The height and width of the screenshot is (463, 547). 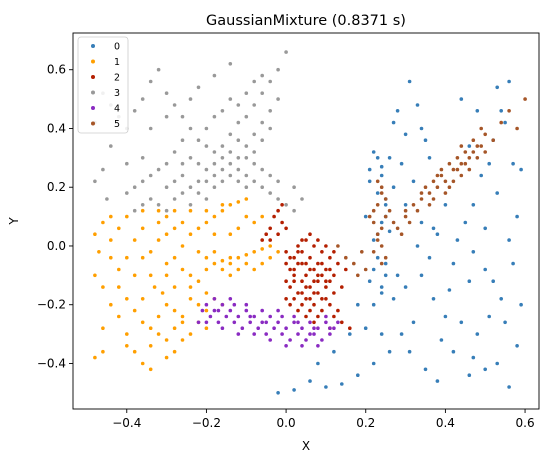 I want to click on legend-label: 0, so click(x=117, y=47).